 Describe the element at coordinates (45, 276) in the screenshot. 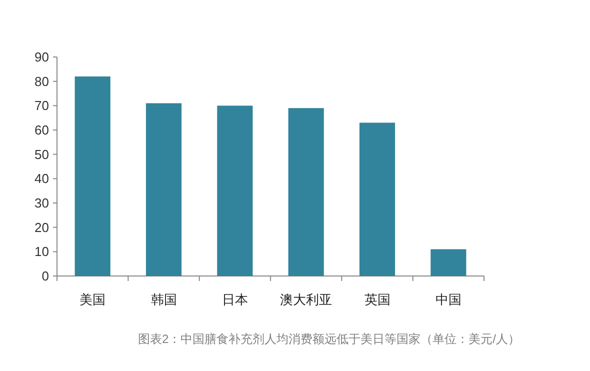

I see `y-tick-label: 0` at that location.